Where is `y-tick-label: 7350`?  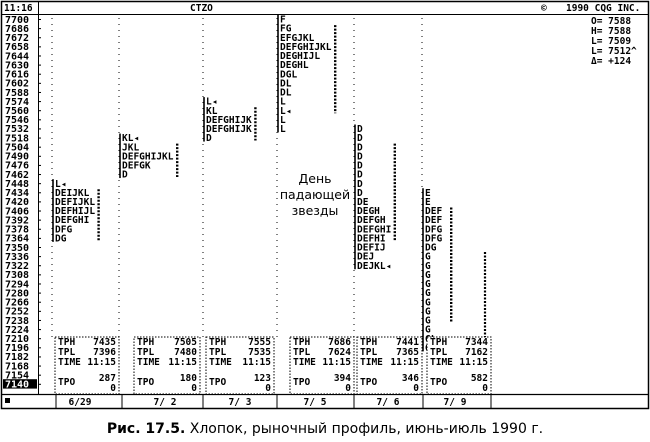 y-tick-label: 7350 is located at coordinates (17, 248).